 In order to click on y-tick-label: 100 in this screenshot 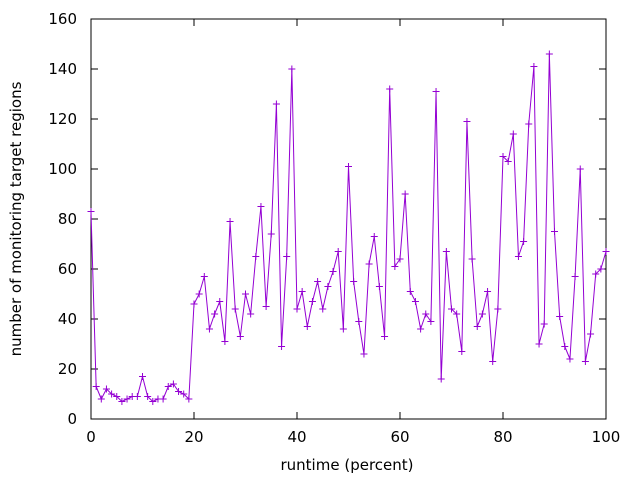, I will do `click(62, 169)`.